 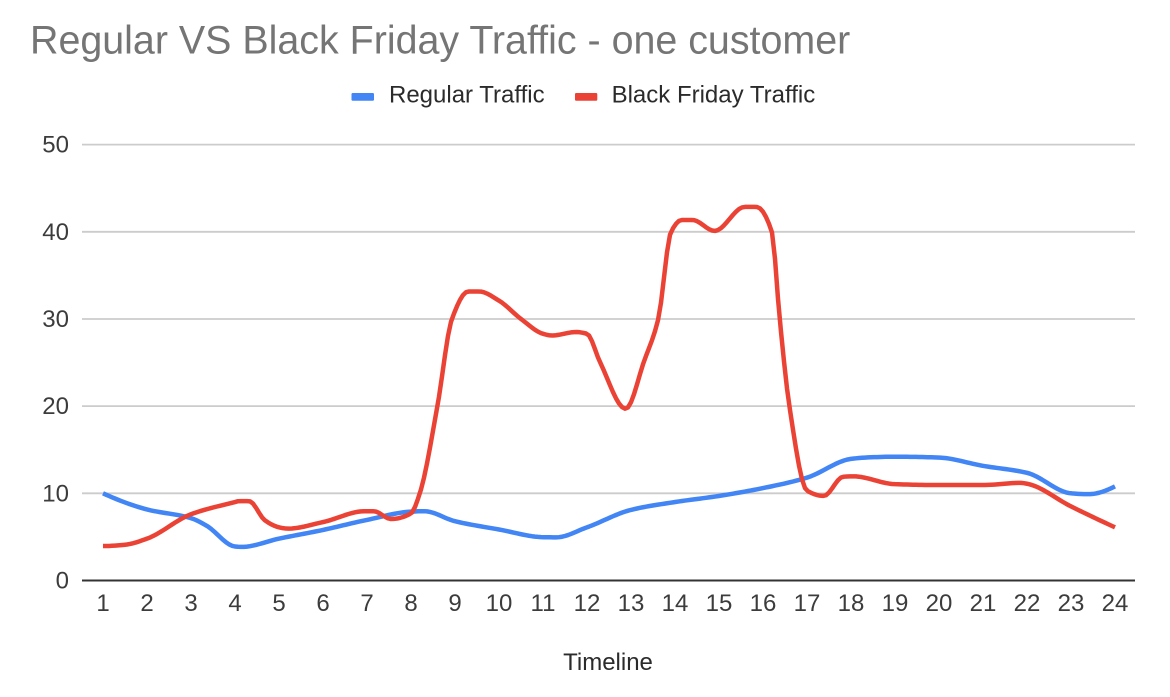 I want to click on svg-text: 1, so click(x=102, y=603).